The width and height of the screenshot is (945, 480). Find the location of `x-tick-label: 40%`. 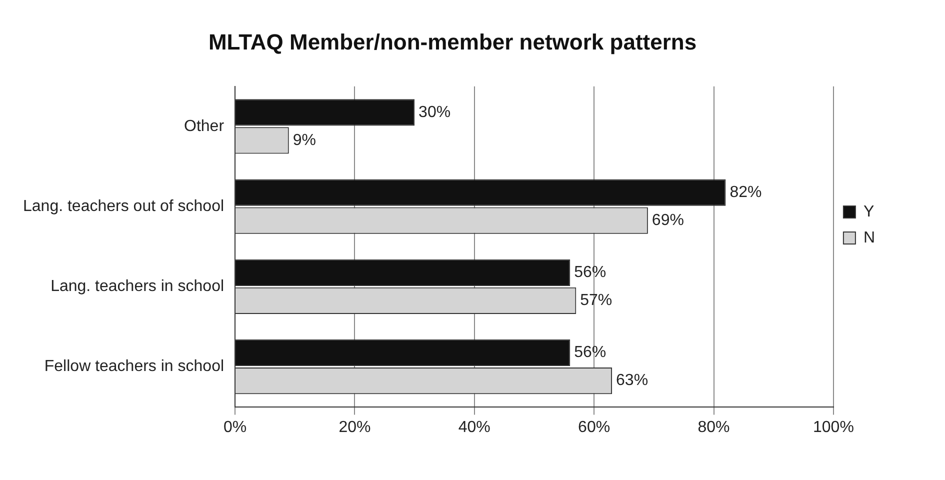

x-tick-label: 40% is located at coordinates (474, 427).